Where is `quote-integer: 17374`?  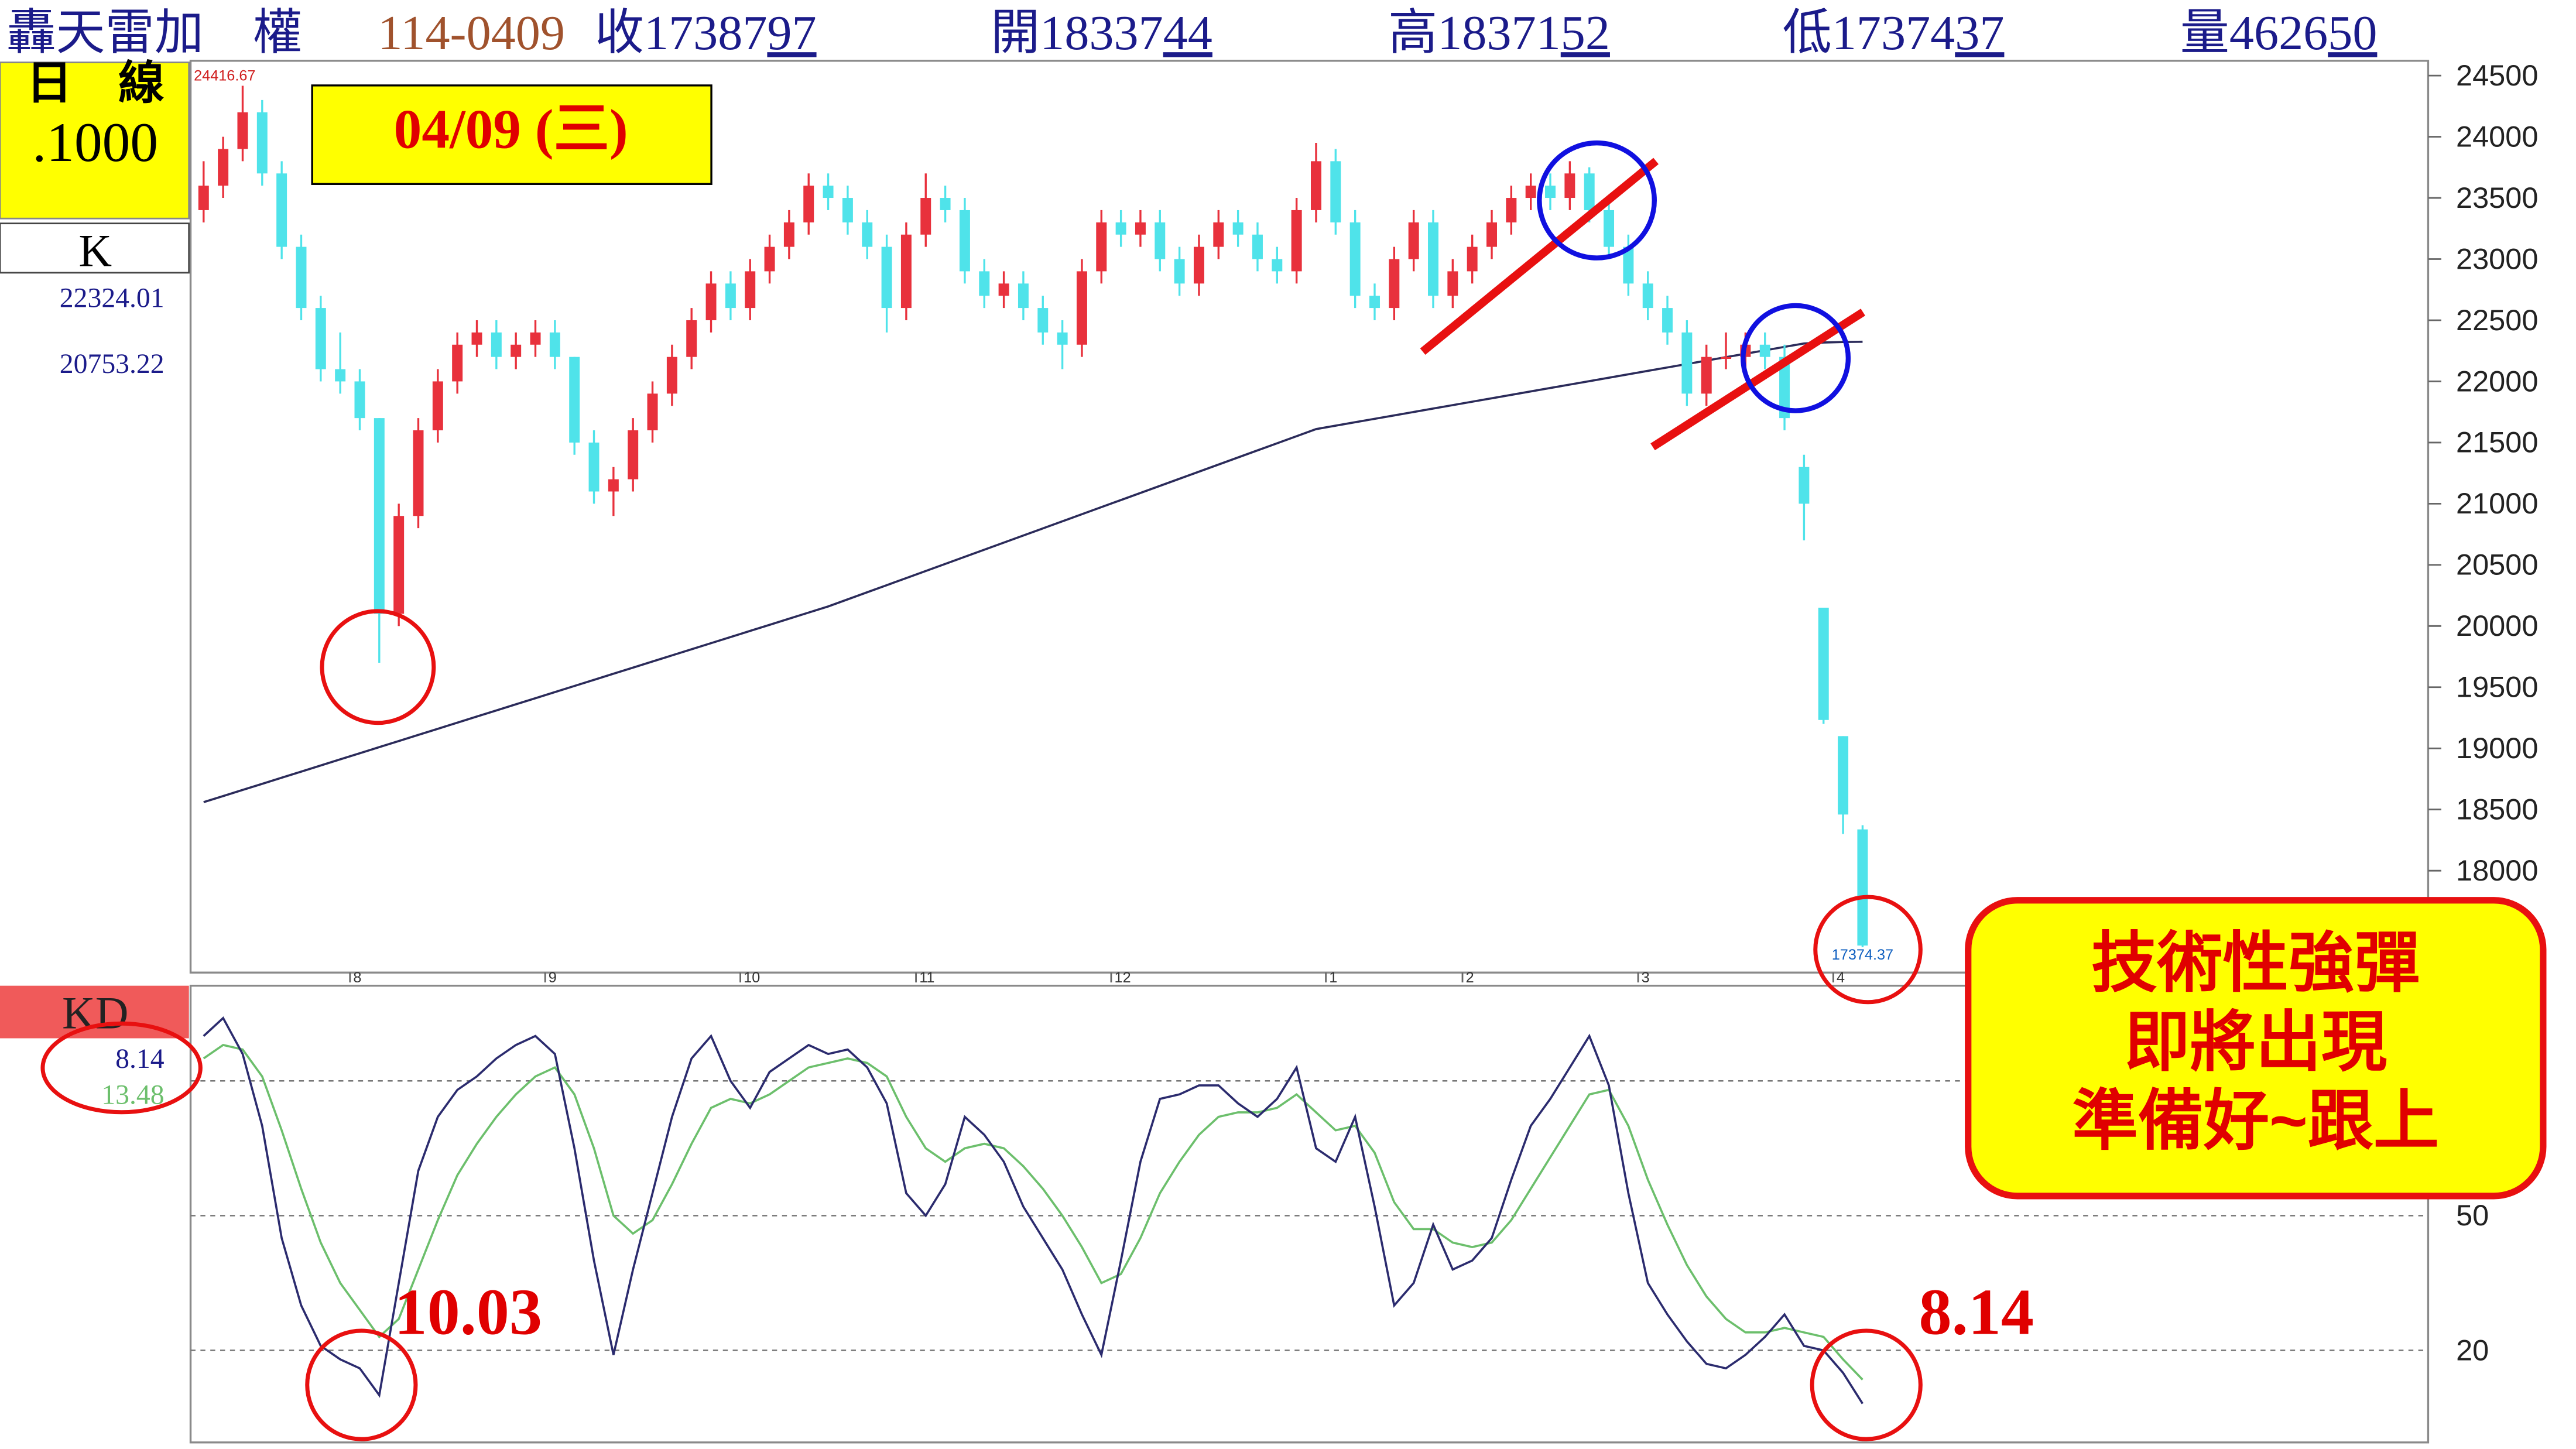
quote-integer: 17374 is located at coordinates (1893, 33).